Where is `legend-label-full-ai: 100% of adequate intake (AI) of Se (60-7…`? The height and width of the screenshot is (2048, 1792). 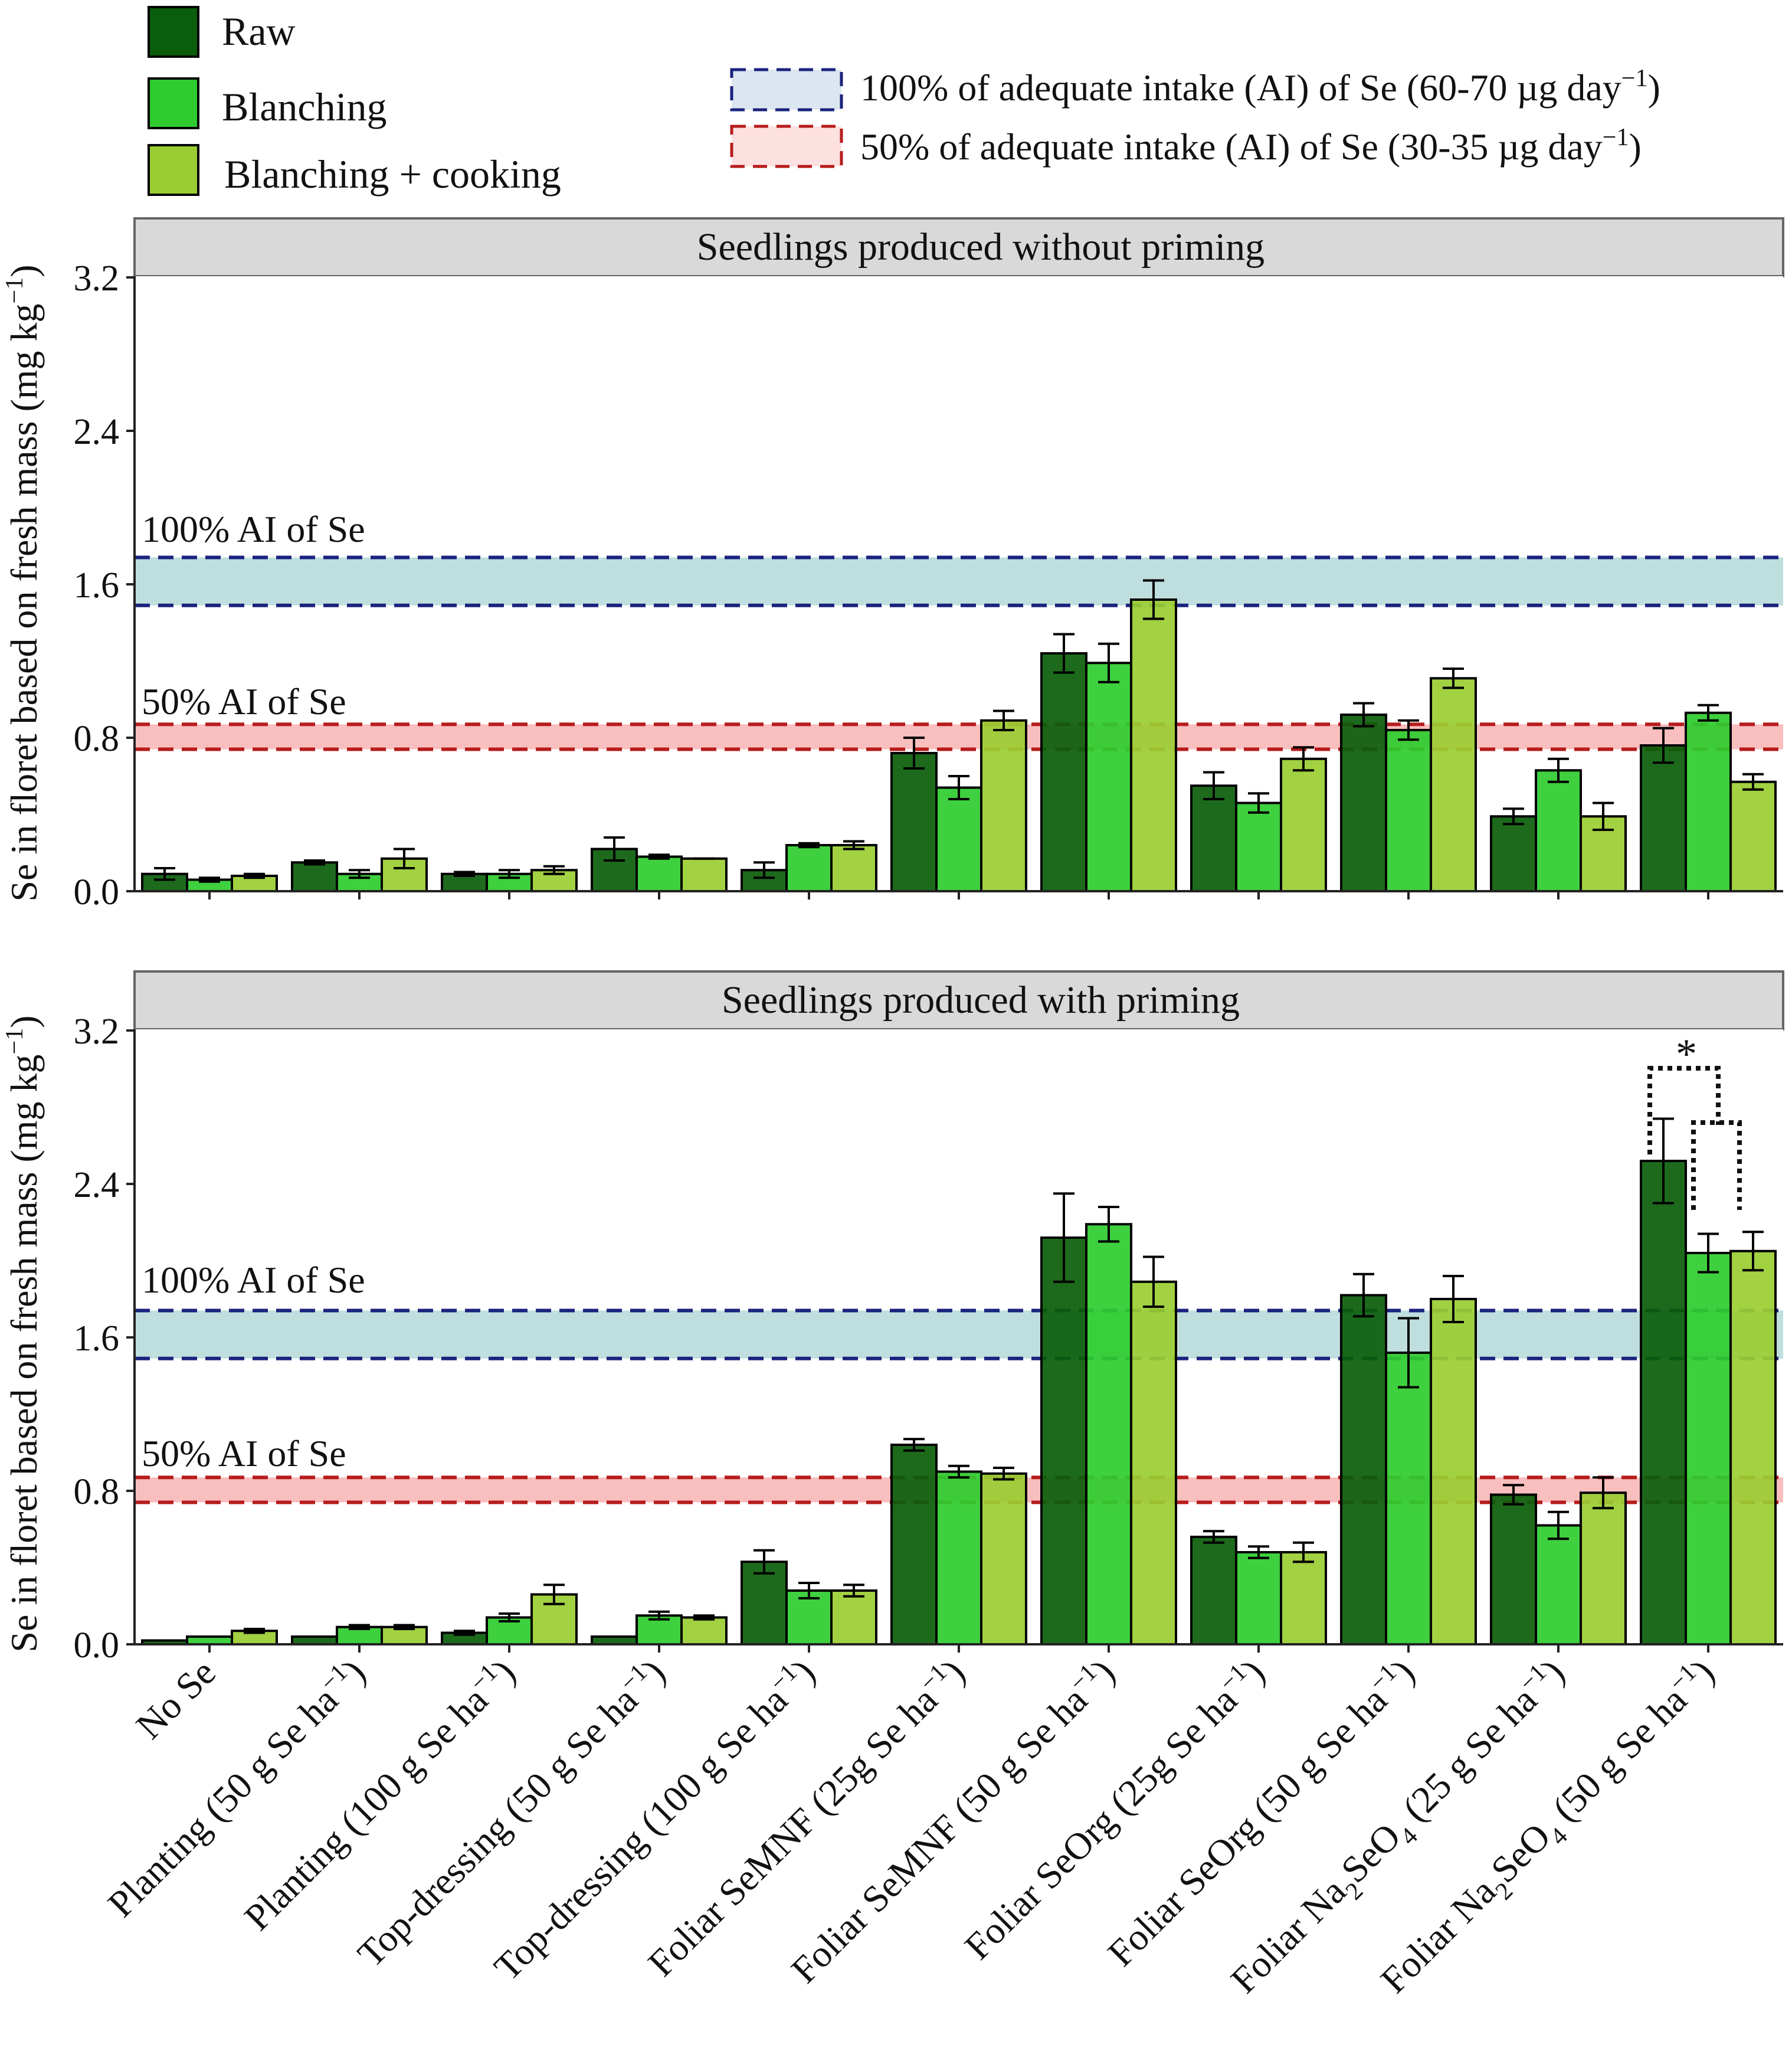 legend-label-full-ai: 100% of adequate intake (AI) of Se (60-7… is located at coordinates (1260, 87).